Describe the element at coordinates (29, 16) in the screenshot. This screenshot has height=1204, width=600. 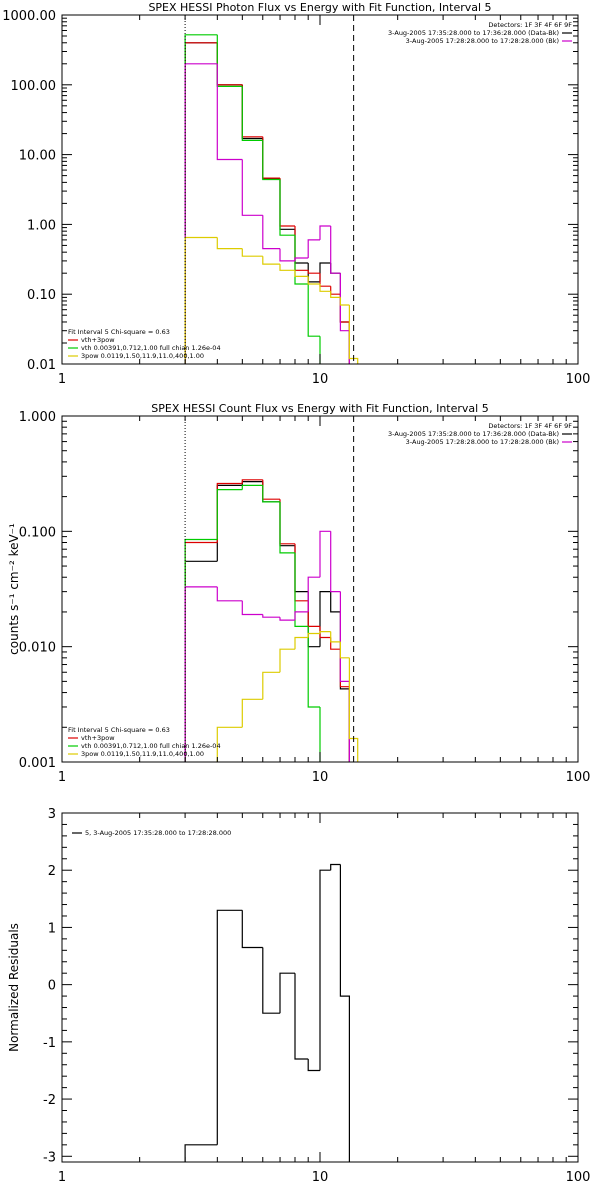
I see `y-tick-label: 1000.00` at that location.